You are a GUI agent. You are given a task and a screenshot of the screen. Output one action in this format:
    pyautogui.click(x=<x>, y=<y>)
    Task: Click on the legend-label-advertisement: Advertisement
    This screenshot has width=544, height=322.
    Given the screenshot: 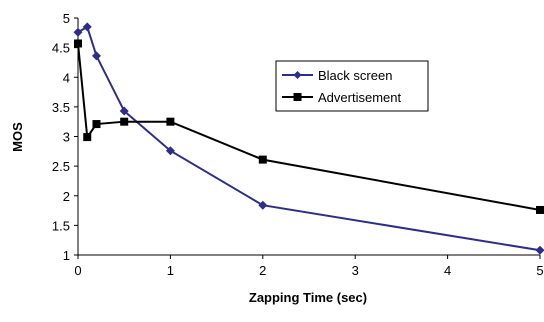 What is the action you would take?
    pyautogui.click(x=359, y=97)
    